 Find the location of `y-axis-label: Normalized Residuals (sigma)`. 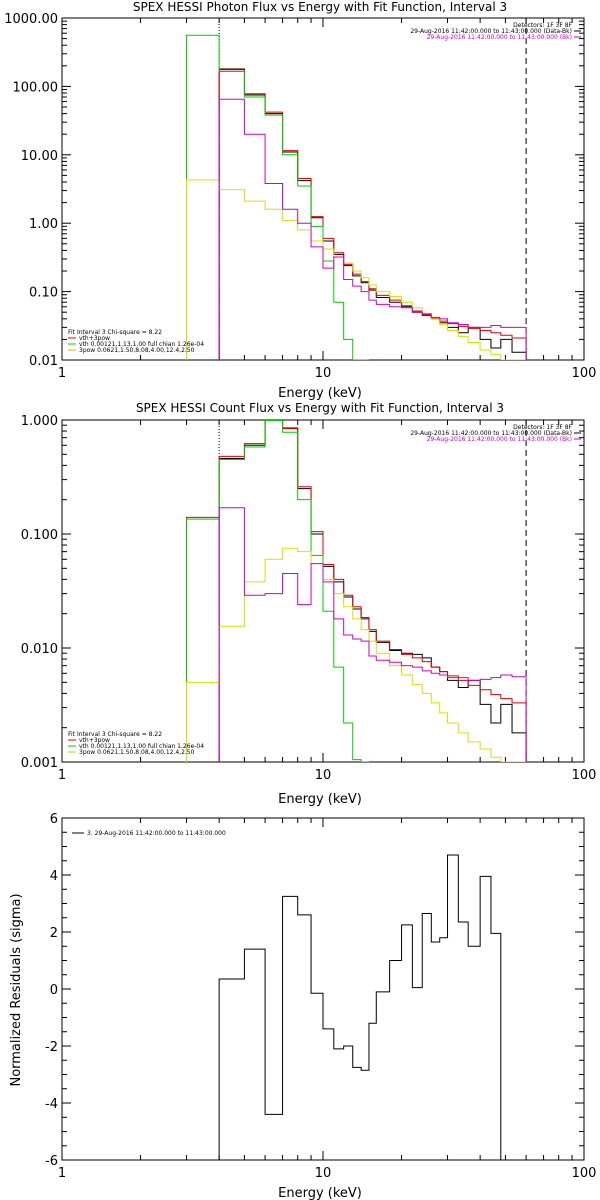

y-axis-label: Normalized Residuals (sigma) is located at coordinates (16, 989).